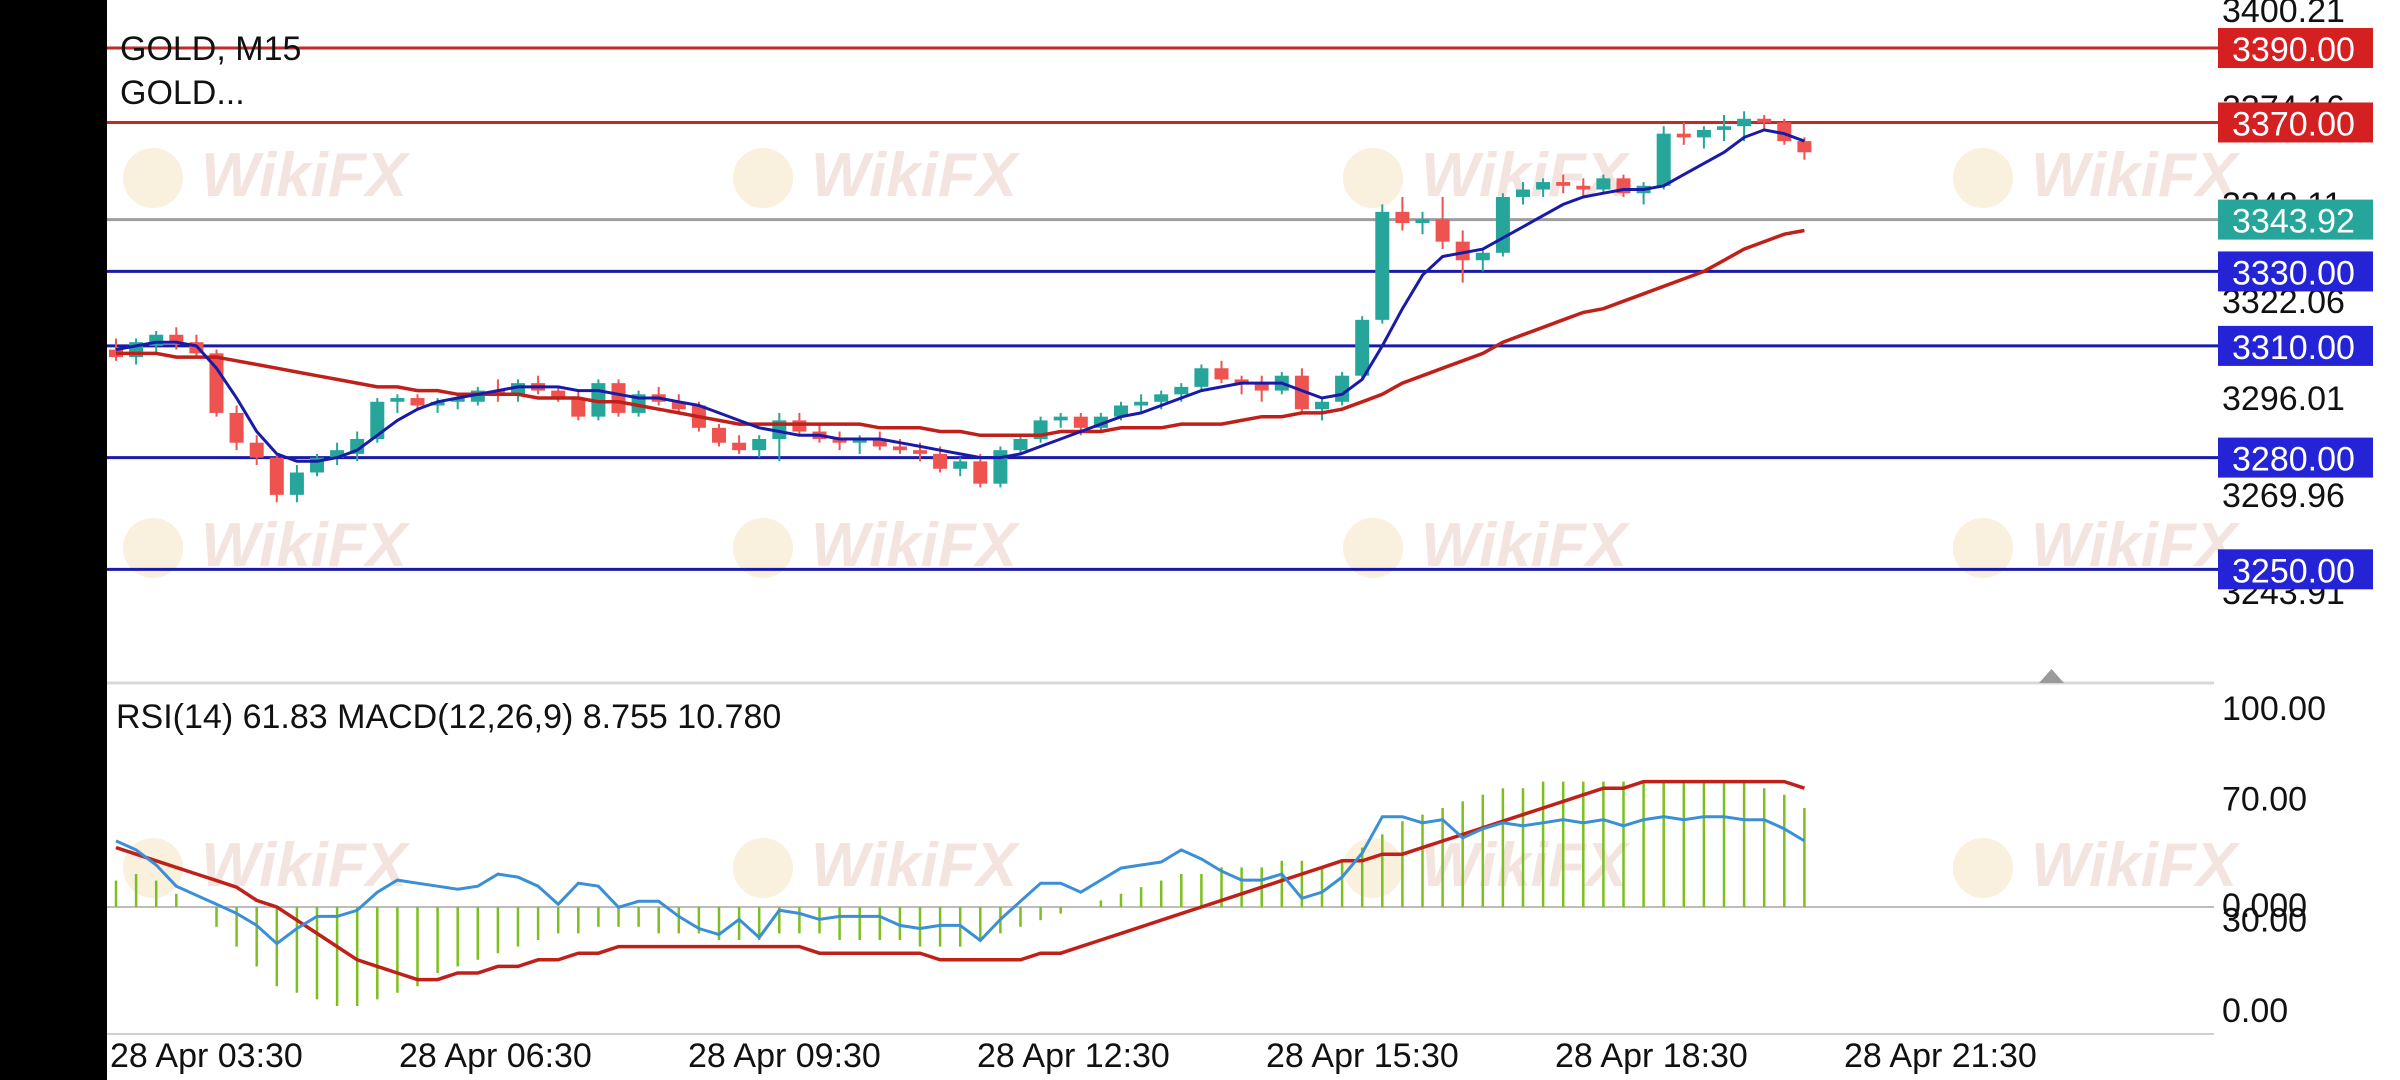 Image resolution: width=2400 pixels, height=1080 pixels. I want to click on time-axis-label: 28 Apr 03:30, so click(206, 1056).